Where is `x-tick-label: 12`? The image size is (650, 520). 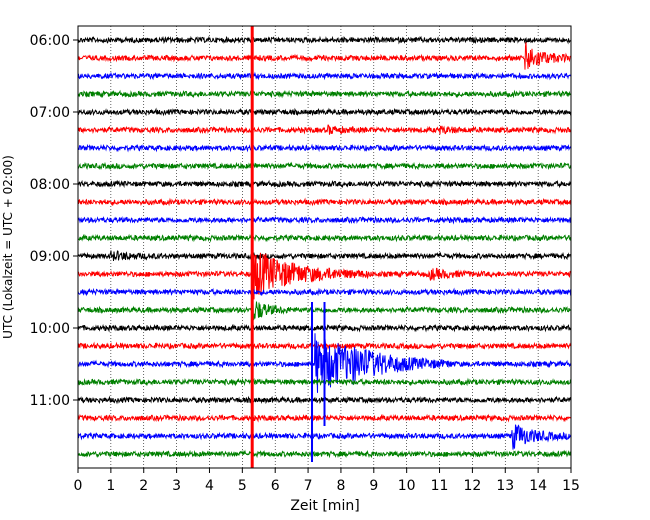
x-tick-label: 12 is located at coordinates (472, 486).